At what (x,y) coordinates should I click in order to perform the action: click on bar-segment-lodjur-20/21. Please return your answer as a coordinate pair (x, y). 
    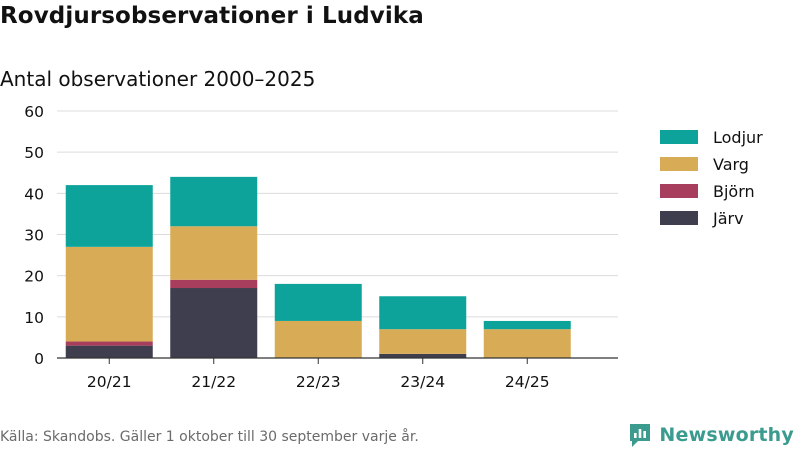
    Looking at the image, I should click on (109, 216).